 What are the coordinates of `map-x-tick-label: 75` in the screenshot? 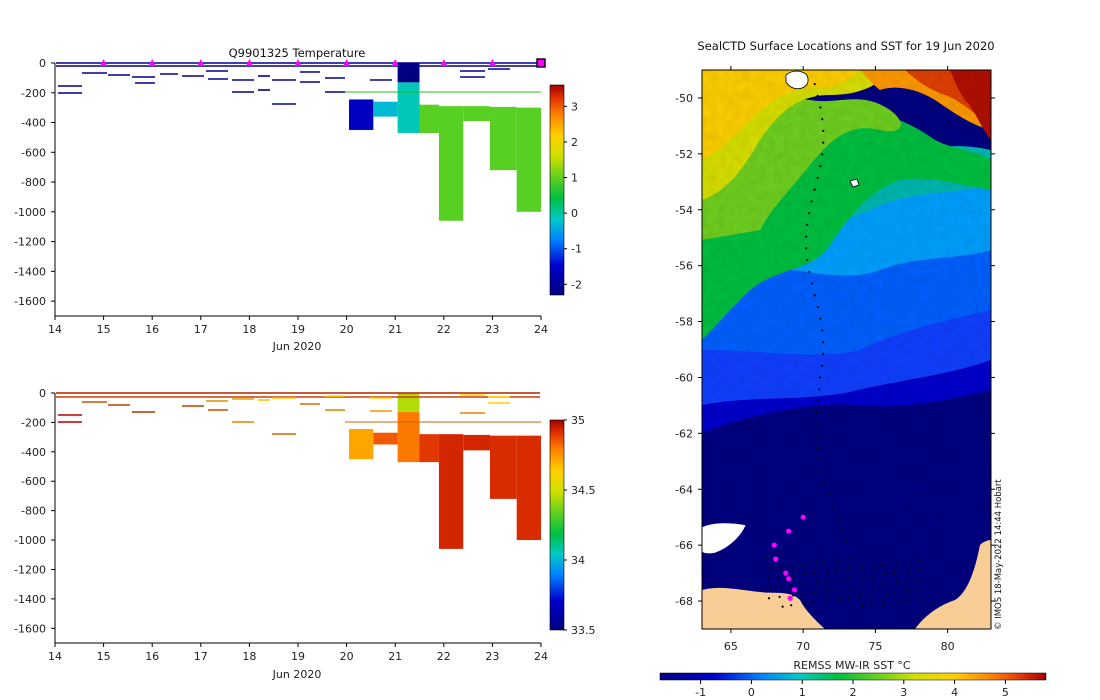 It's located at (875, 646).